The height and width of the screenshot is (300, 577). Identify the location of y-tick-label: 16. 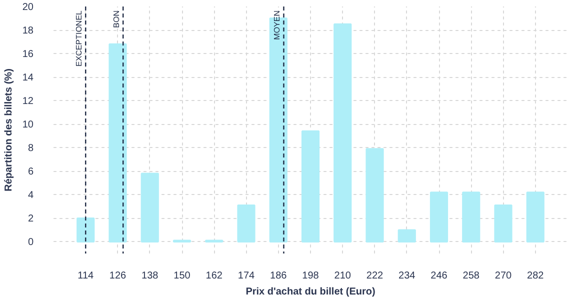
(28, 54).